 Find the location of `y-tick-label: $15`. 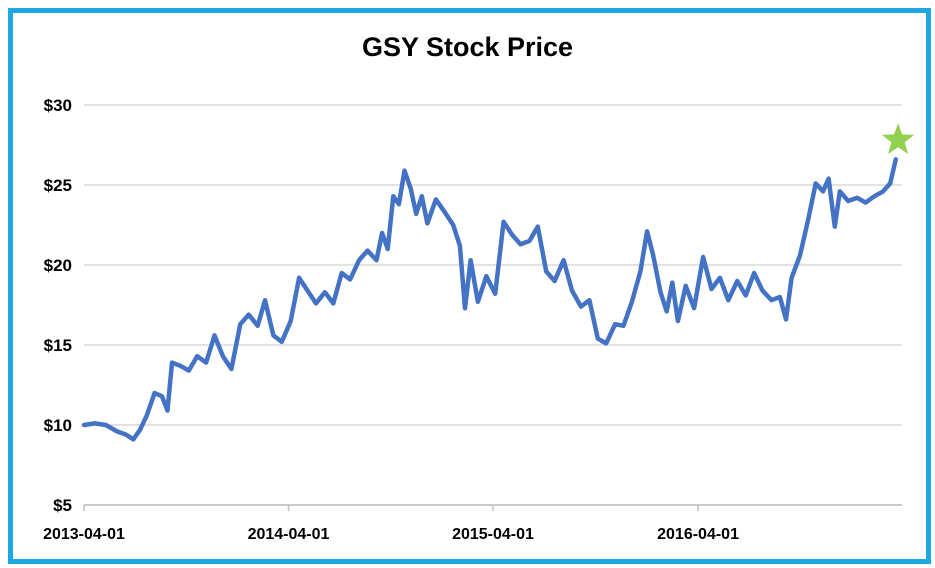

y-tick-label: $15 is located at coordinates (58, 345).